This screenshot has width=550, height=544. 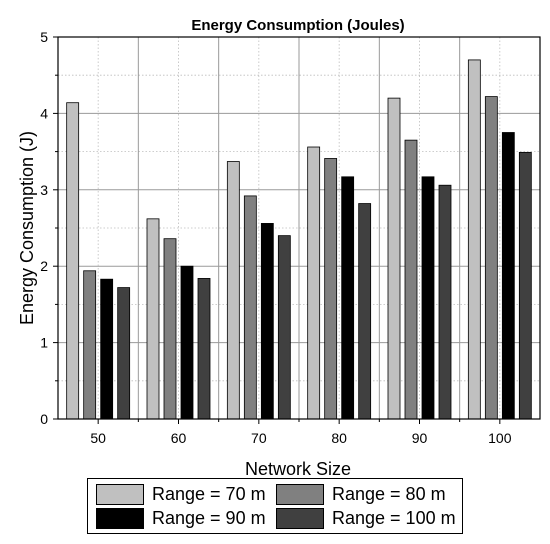 What do you see at coordinates (44, 37) in the screenshot?
I see `y-tick-label: 5` at bounding box center [44, 37].